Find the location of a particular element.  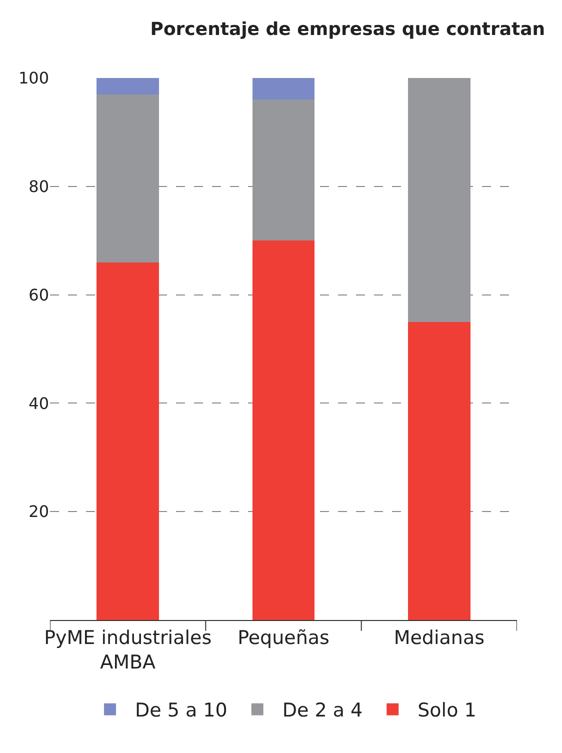

y-tick-label: 20 is located at coordinates (38, 512).